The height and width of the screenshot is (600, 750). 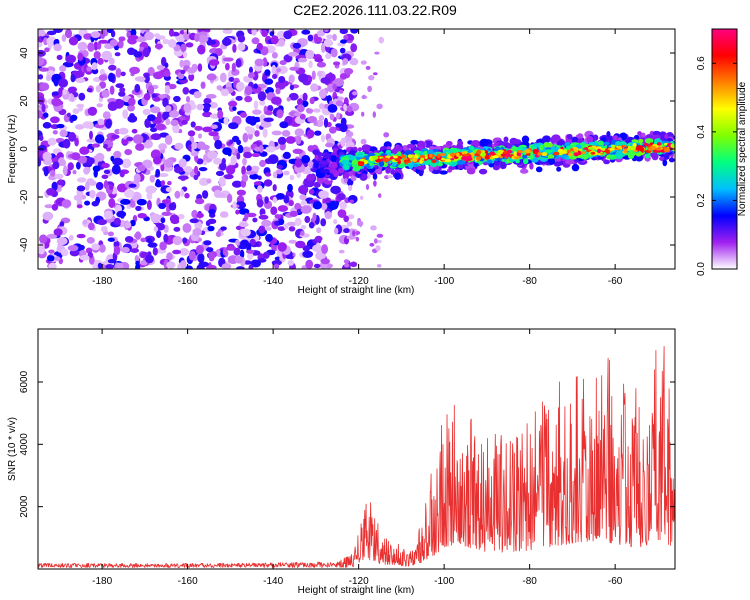 I want to click on x-tick-label: -180, so click(x=102, y=581).